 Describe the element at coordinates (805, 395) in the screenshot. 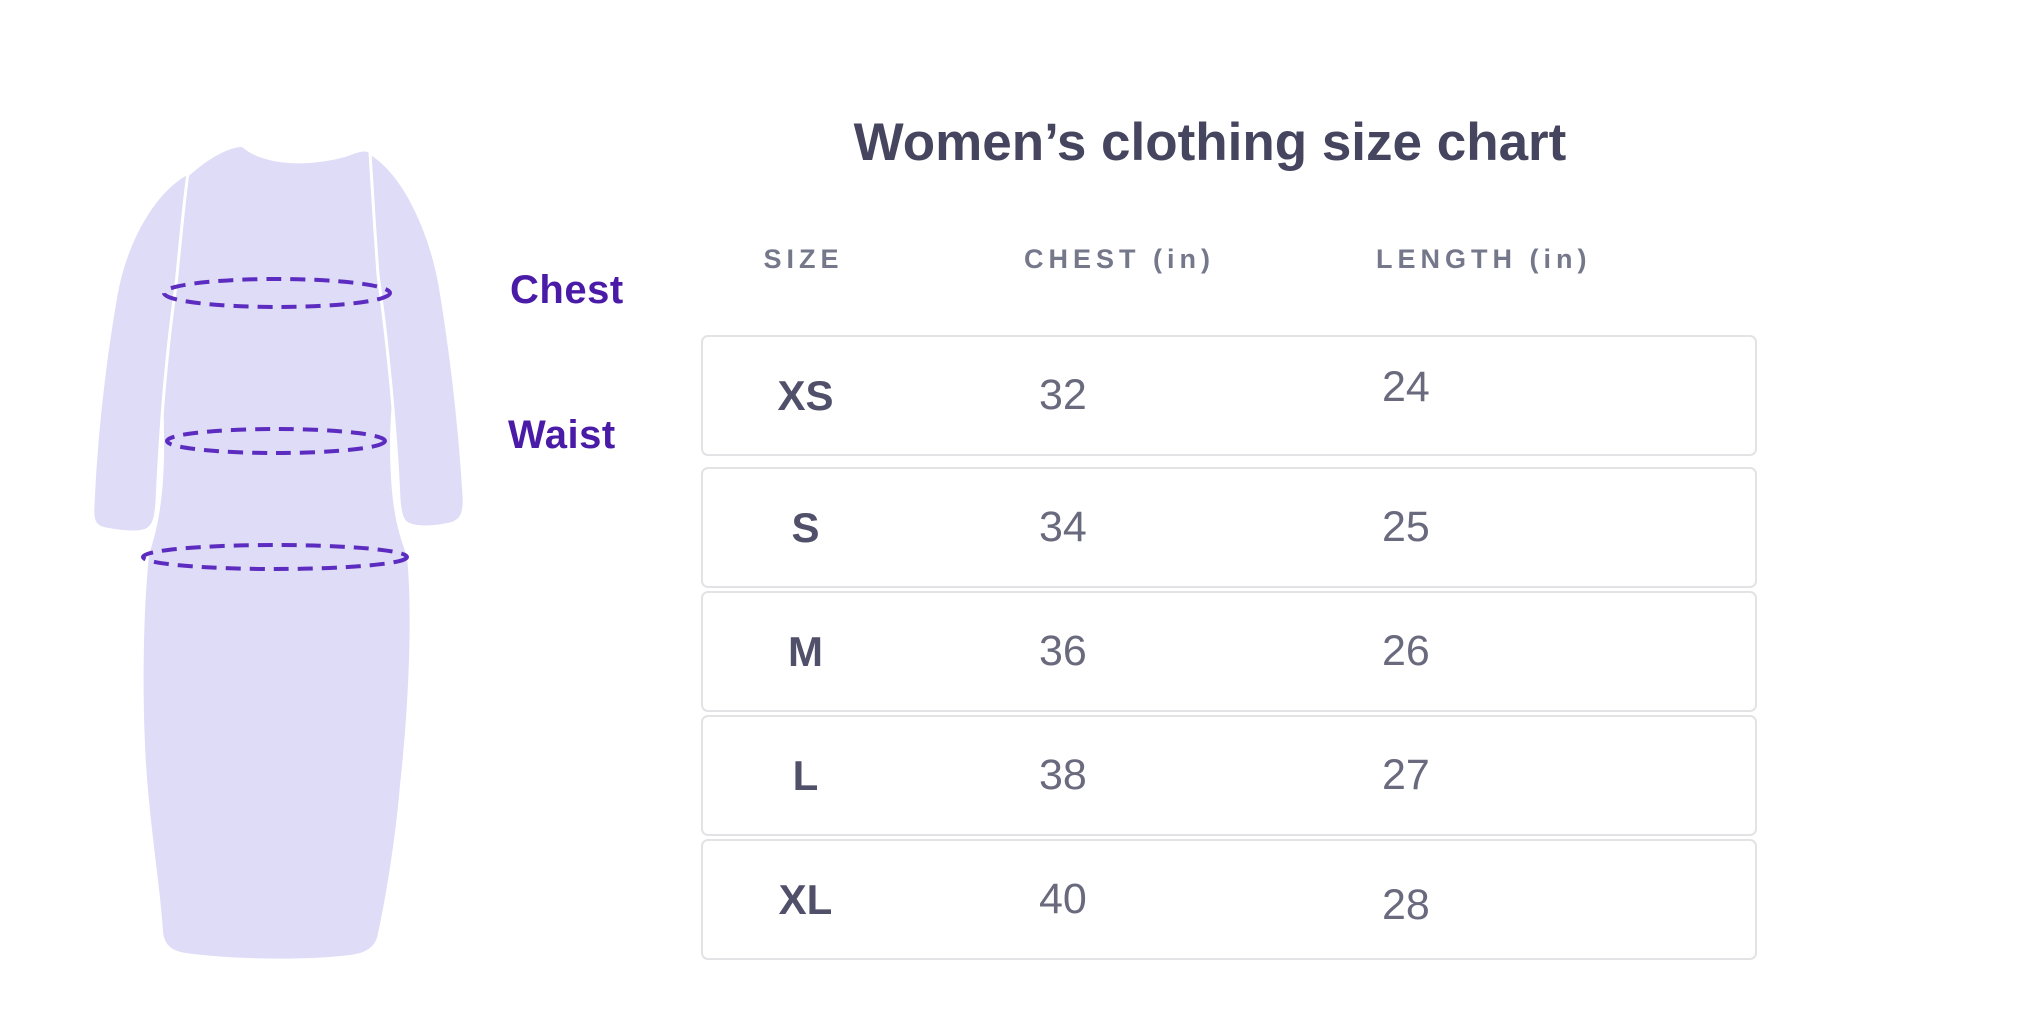

I see `size-cell: XS` at that location.